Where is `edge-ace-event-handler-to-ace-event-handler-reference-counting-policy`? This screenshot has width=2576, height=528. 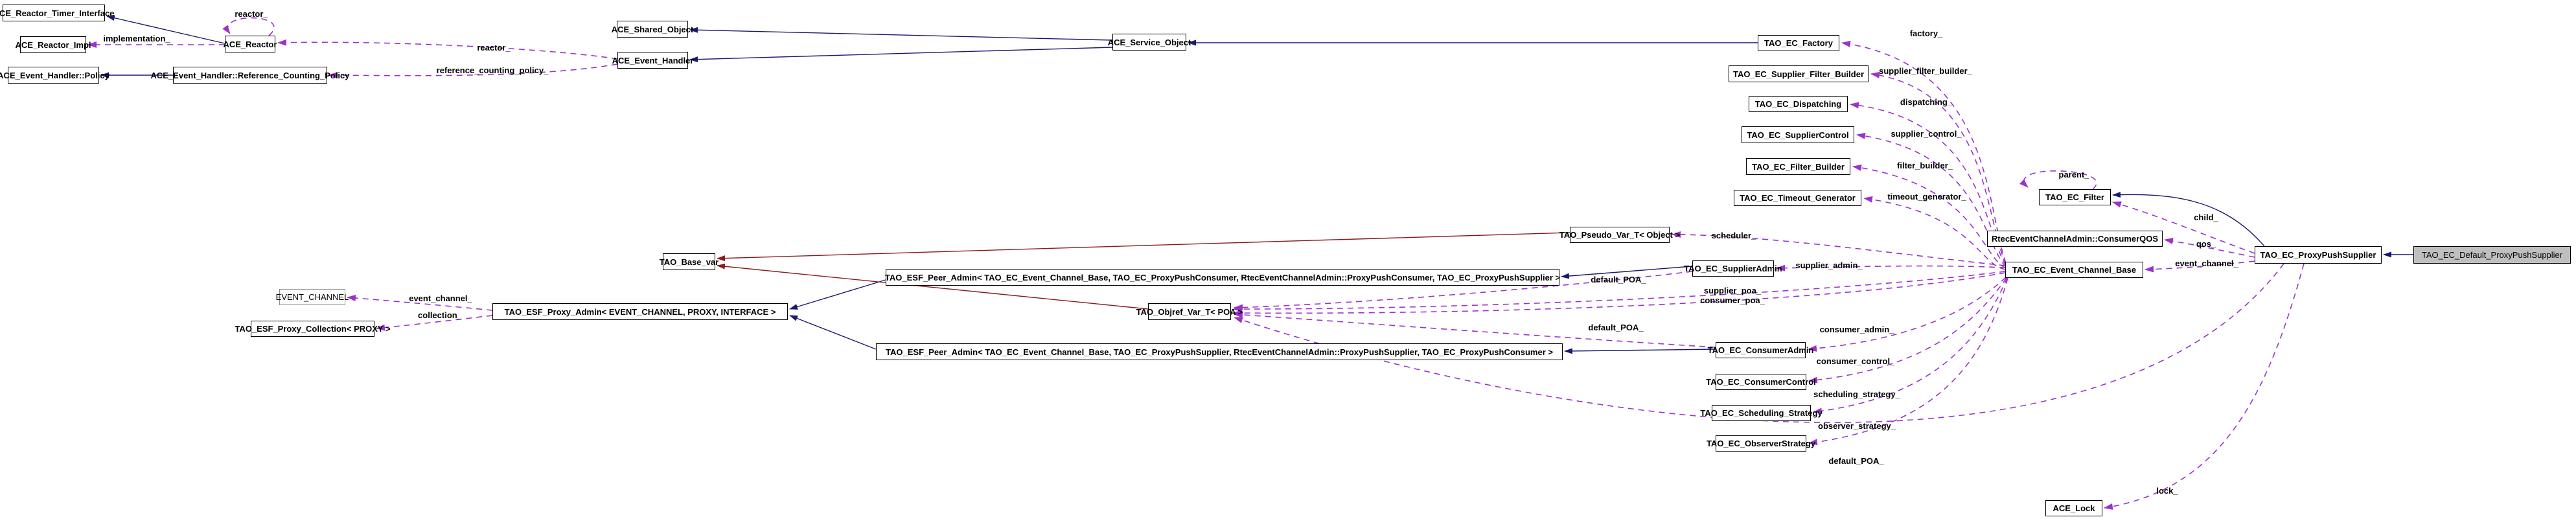
edge-ace-event-handler-to-ace-event-handler-reference-counting-policy is located at coordinates (473, 71).